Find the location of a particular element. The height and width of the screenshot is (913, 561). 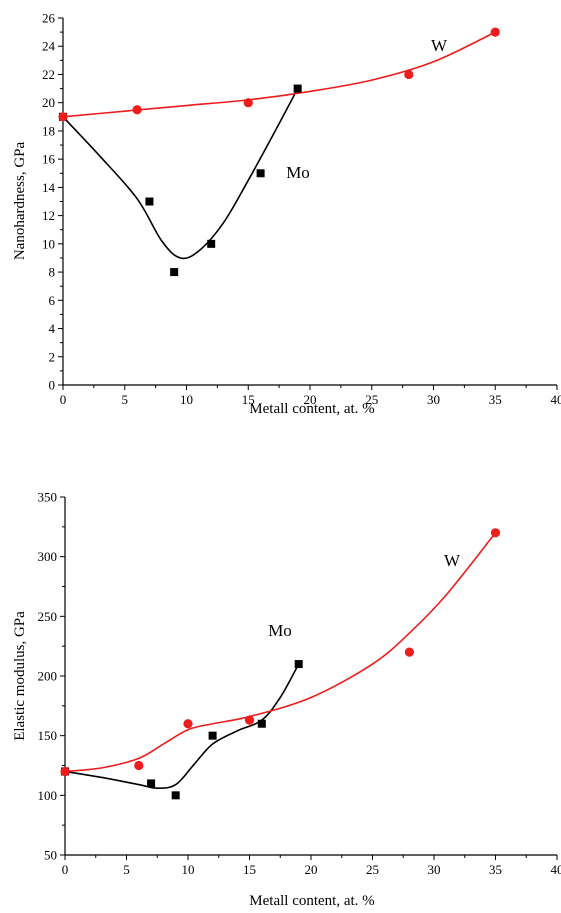

elastic-modulus-x-tick-label: 20 is located at coordinates (311, 869).